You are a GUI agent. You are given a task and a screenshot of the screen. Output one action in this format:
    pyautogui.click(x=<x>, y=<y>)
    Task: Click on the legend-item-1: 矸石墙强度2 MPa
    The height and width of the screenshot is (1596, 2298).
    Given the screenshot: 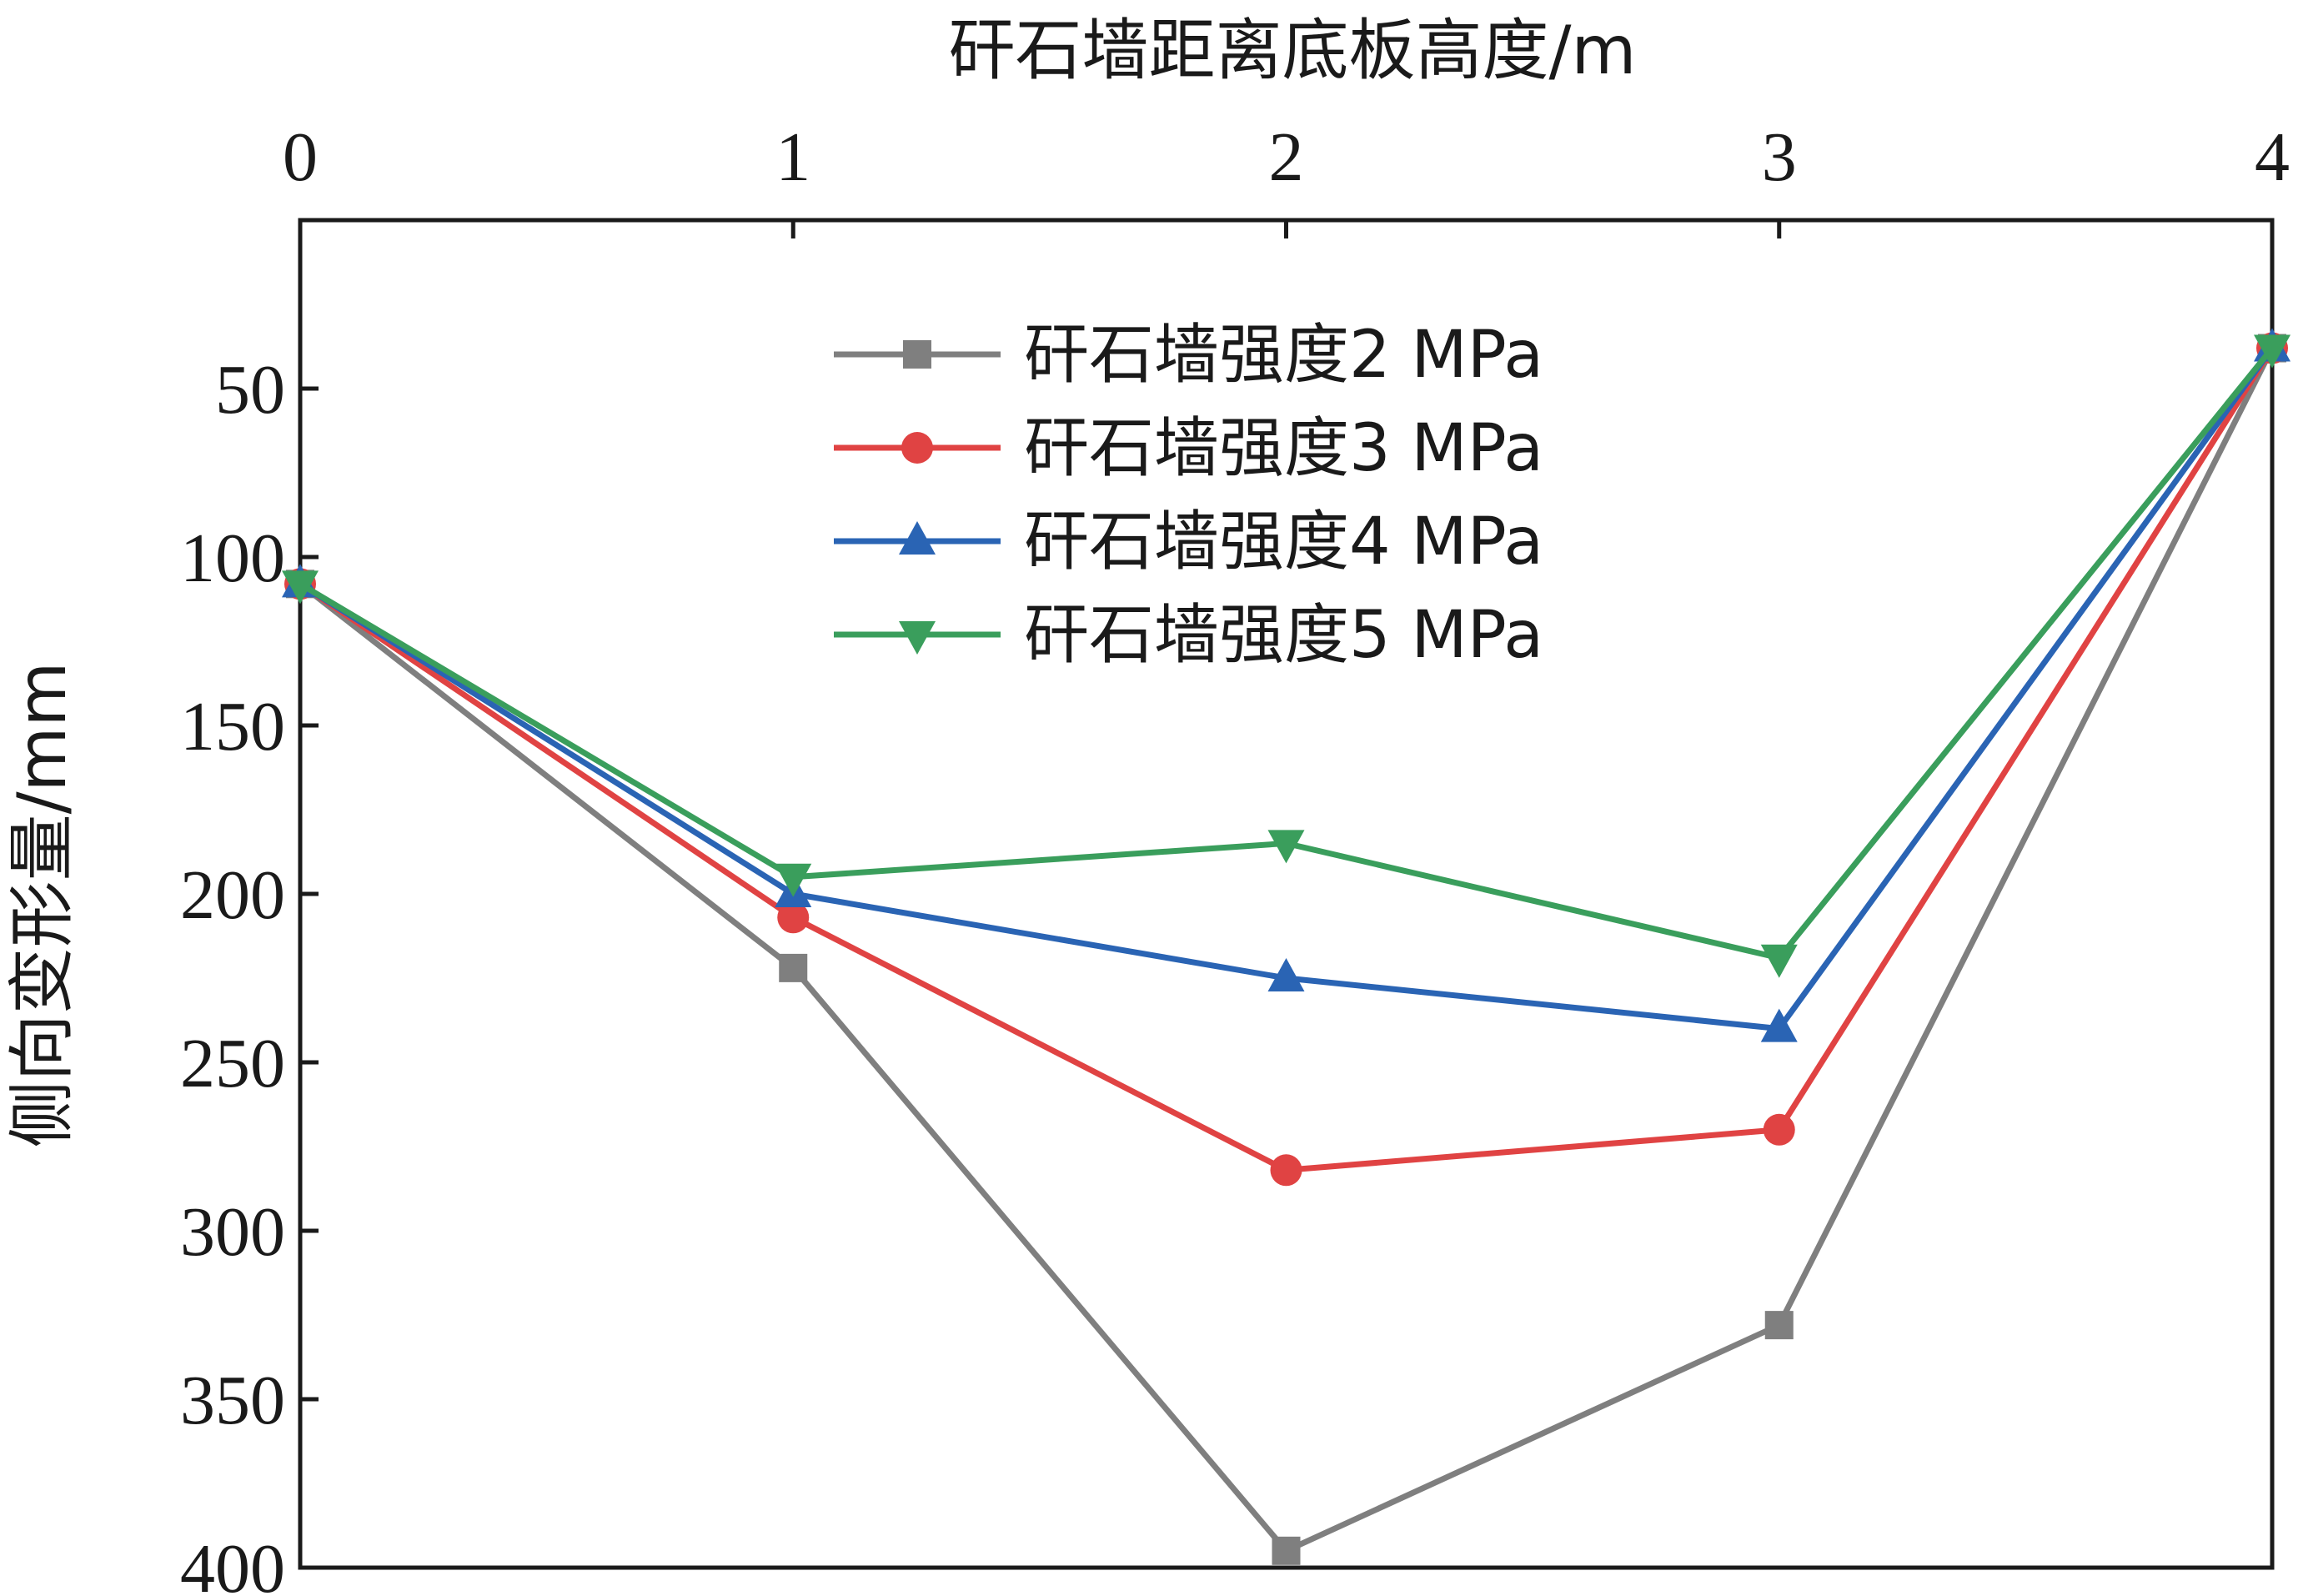 What is the action you would take?
    pyautogui.click(x=1188, y=355)
    